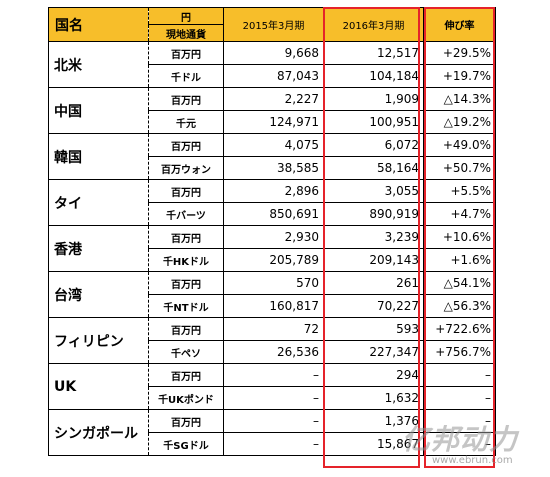  I want to click on table-row: 千ペソ 26,536 227,347 +756.7%, so click(272, 352).